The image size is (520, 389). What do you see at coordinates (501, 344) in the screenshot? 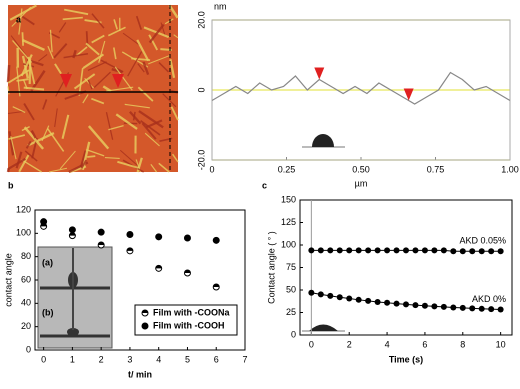
I see `x-tick-label: 10` at bounding box center [501, 344].